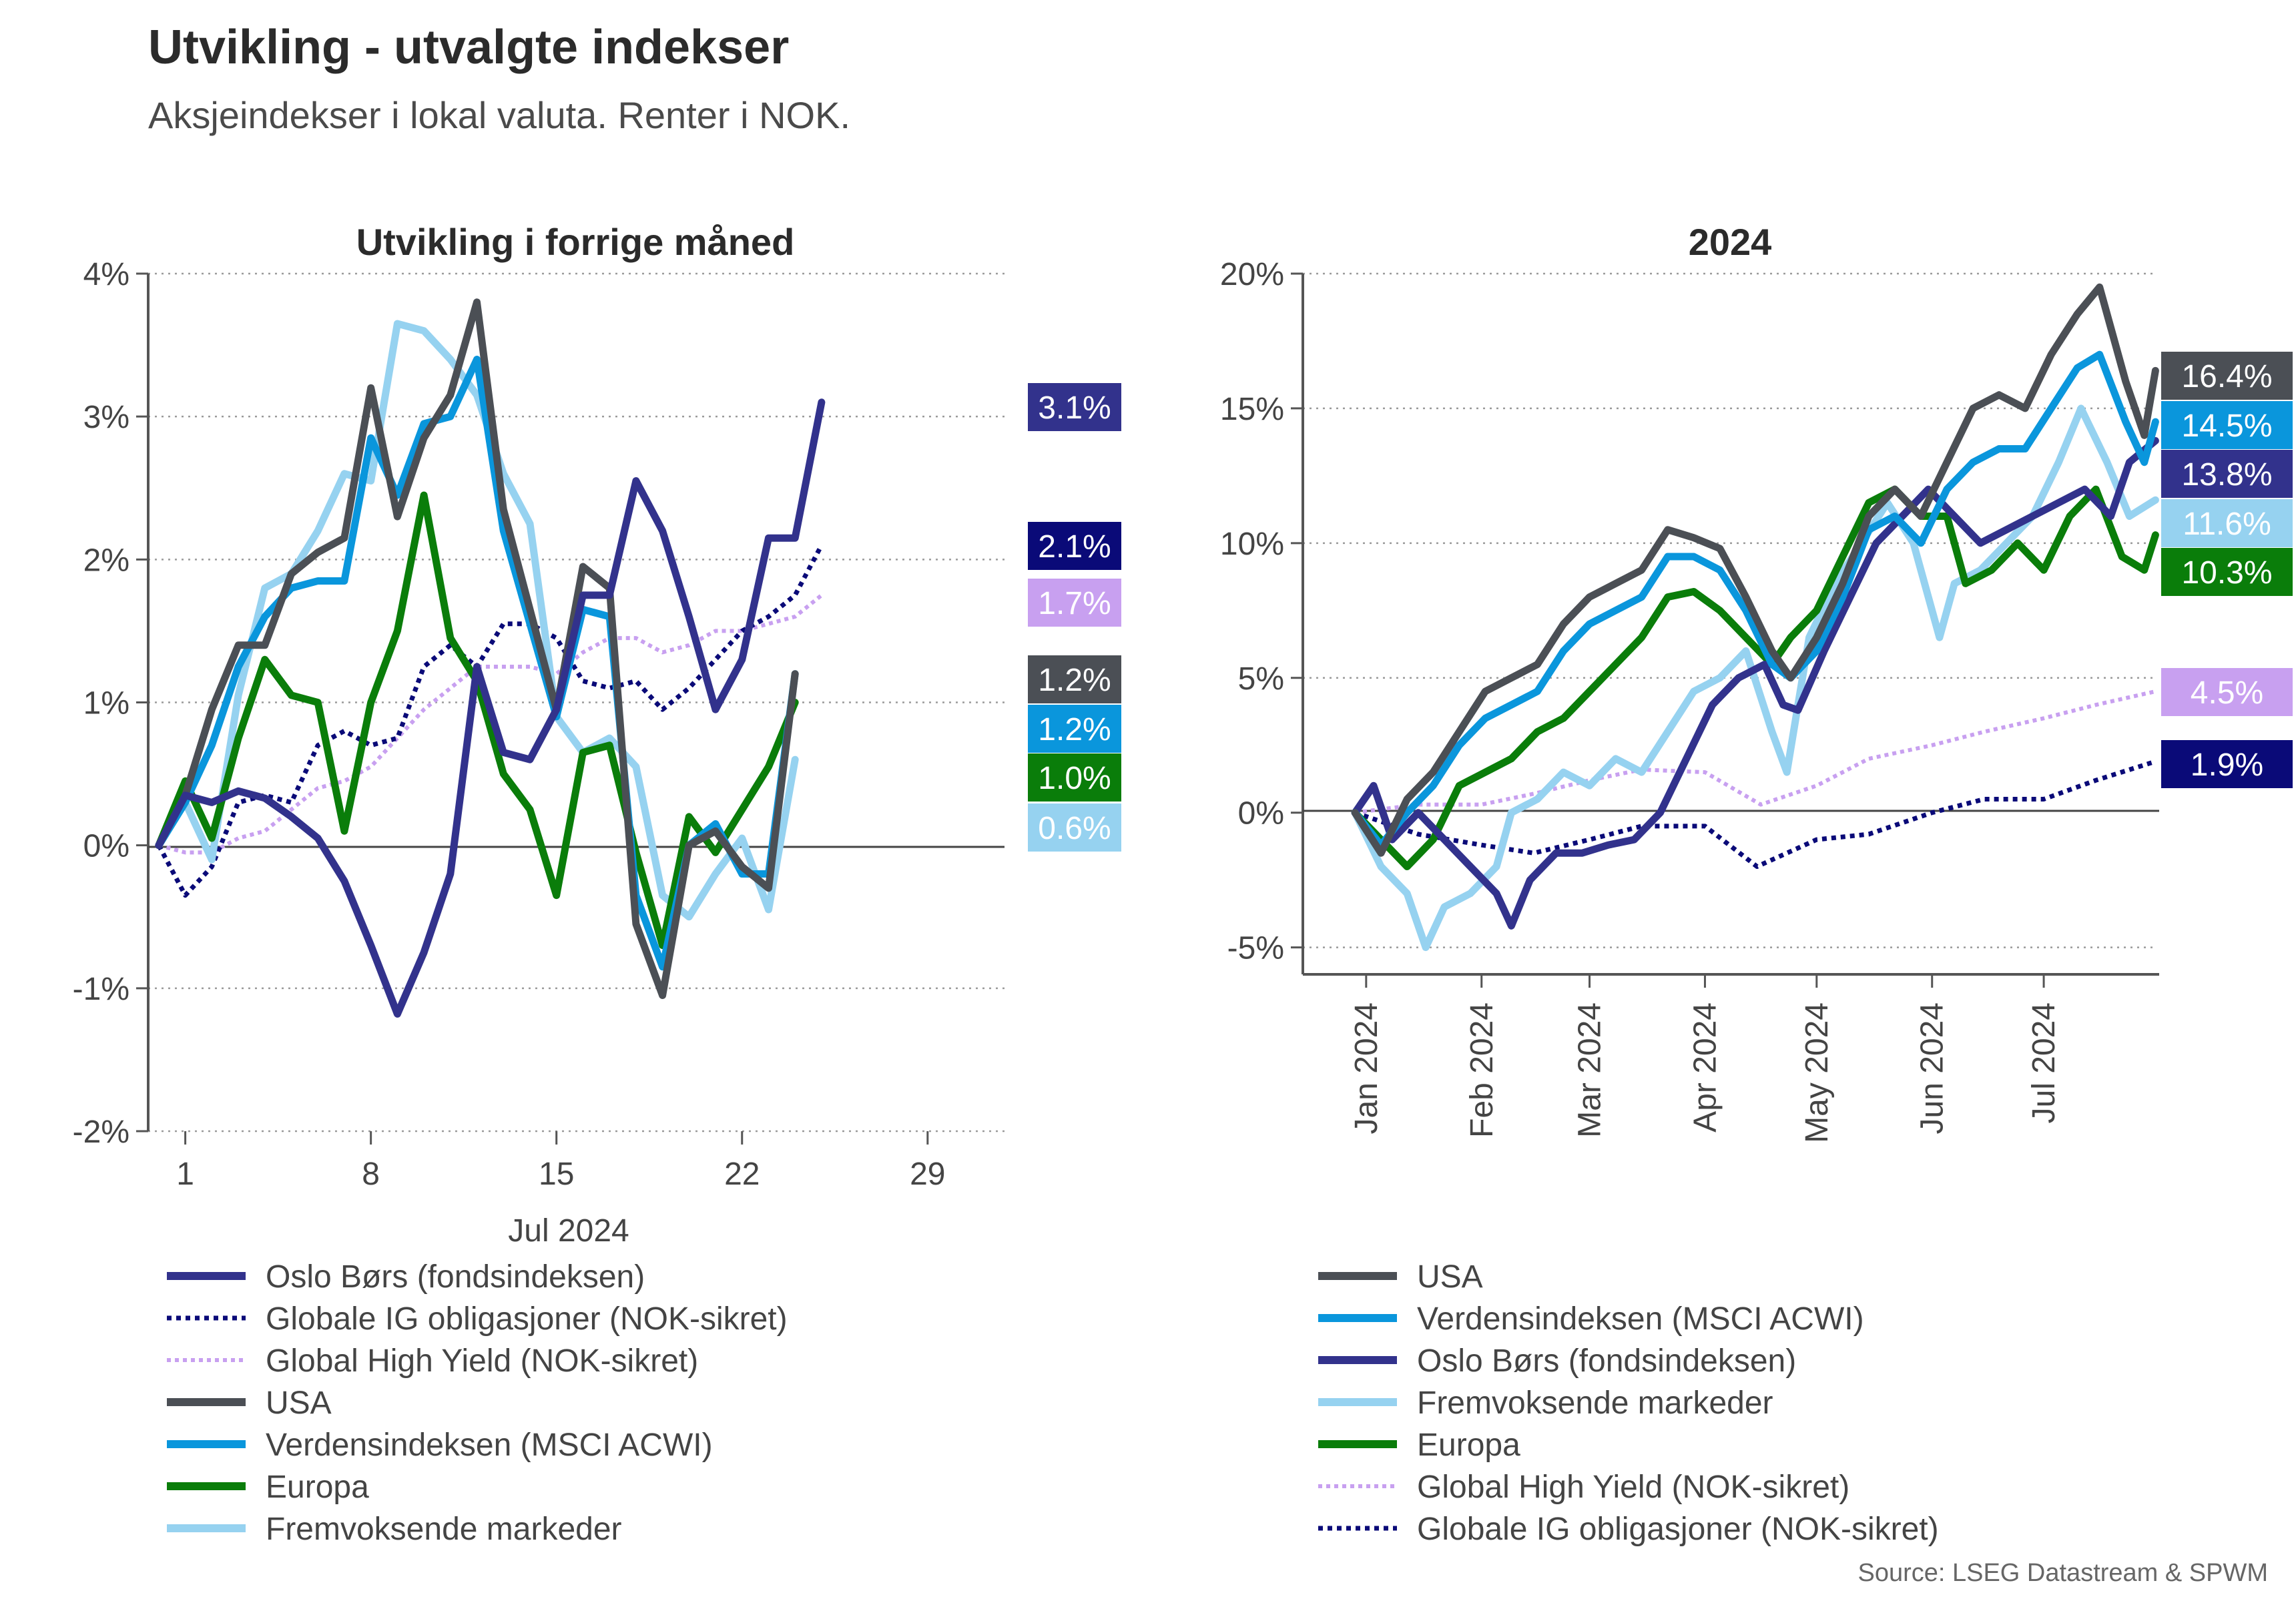  Describe the element at coordinates (742, 1174) in the screenshot. I see `x-tick-label: 22` at that location.